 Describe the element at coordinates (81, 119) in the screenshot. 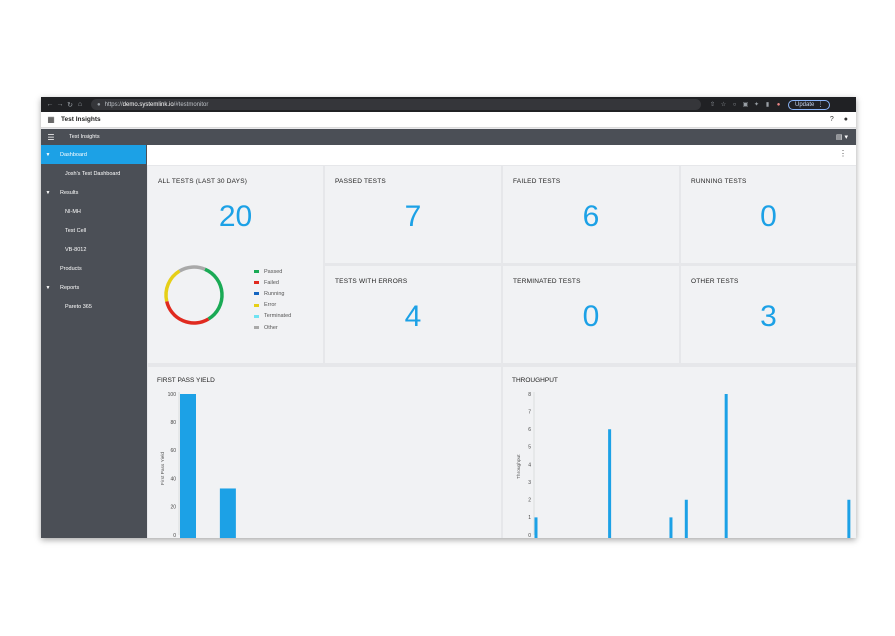

I see `app-title: Test Insights` at that location.